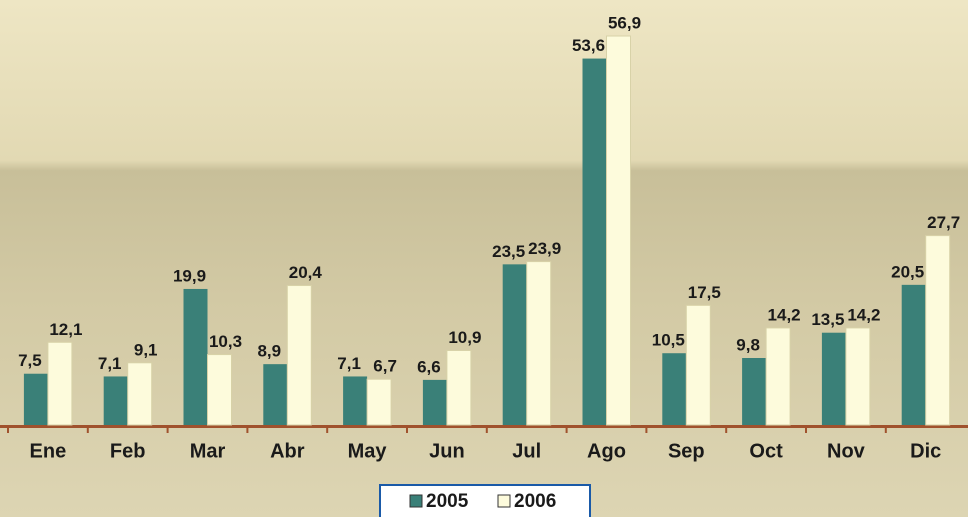 The width and height of the screenshot is (968, 517). I want to click on value-label: 10,3, so click(225, 341).